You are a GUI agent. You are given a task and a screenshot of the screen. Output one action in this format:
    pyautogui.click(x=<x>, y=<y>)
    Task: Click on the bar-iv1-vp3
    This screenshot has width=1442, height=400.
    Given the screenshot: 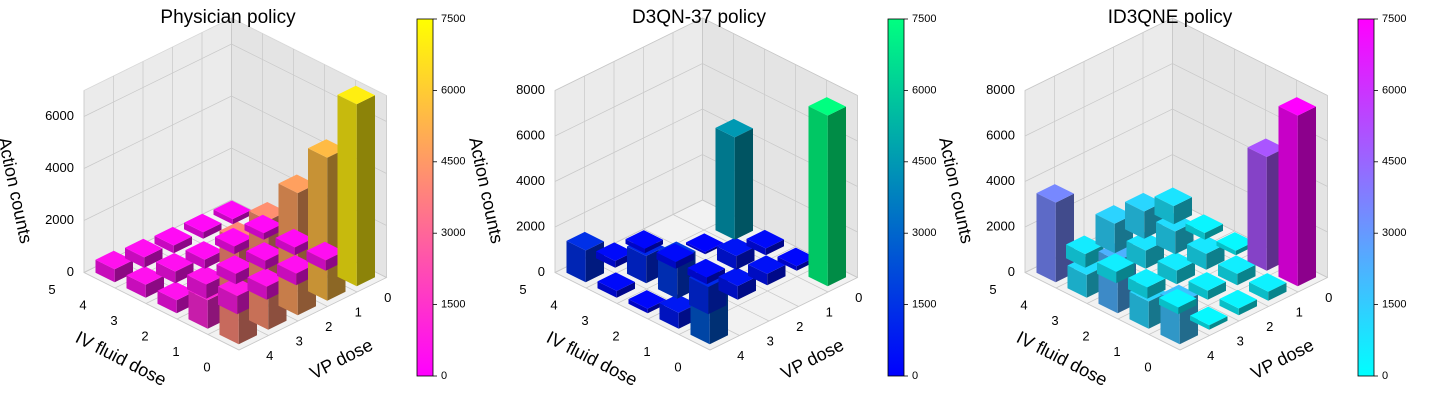 What is the action you would take?
    pyautogui.click(x=1177, y=301)
    